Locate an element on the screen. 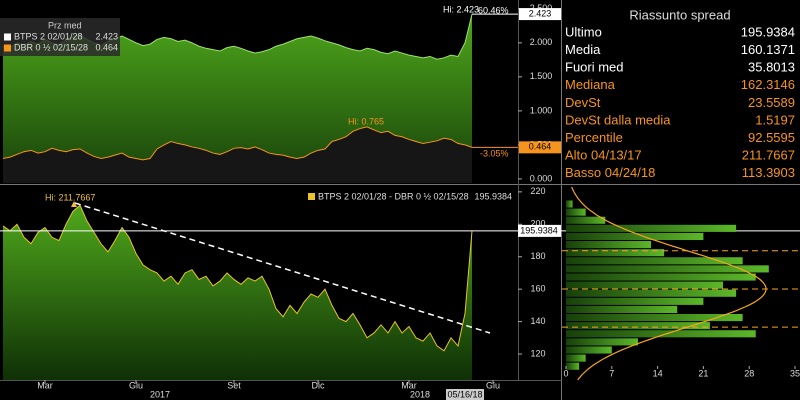 The height and width of the screenshot is (400, 800). legend-box is located at coordinates (60, 37).